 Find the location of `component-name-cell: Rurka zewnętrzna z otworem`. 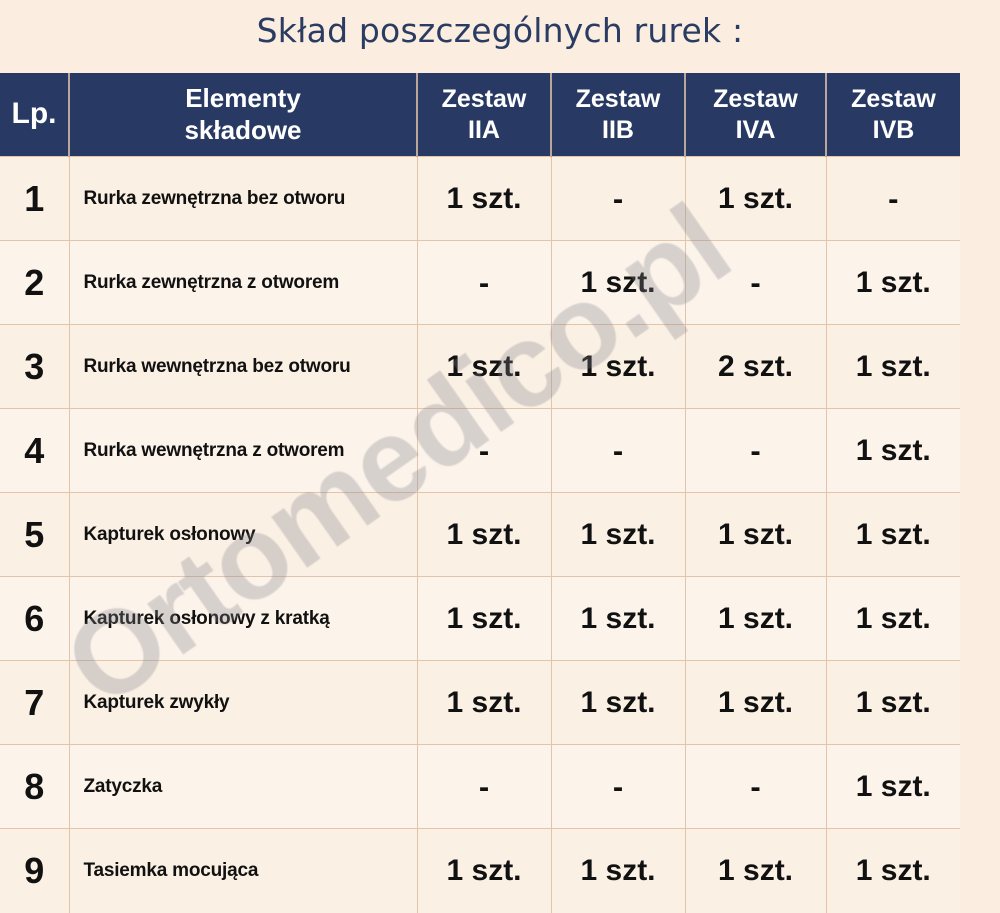

component-name-cell: Rurka zewnętrzna z otworem is located at coordinates (243, 283).